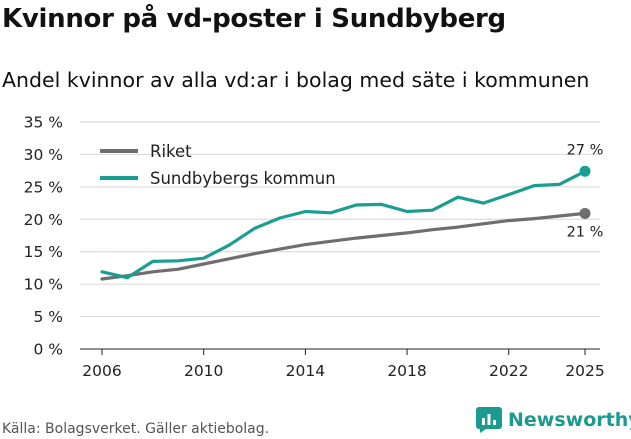 The width and height of the screenshot is (631, 439). What do you see at coordinates (43, 155) in the screenshot?
I see `y-tick-label: 30 %` at bounding box center [43, 155].